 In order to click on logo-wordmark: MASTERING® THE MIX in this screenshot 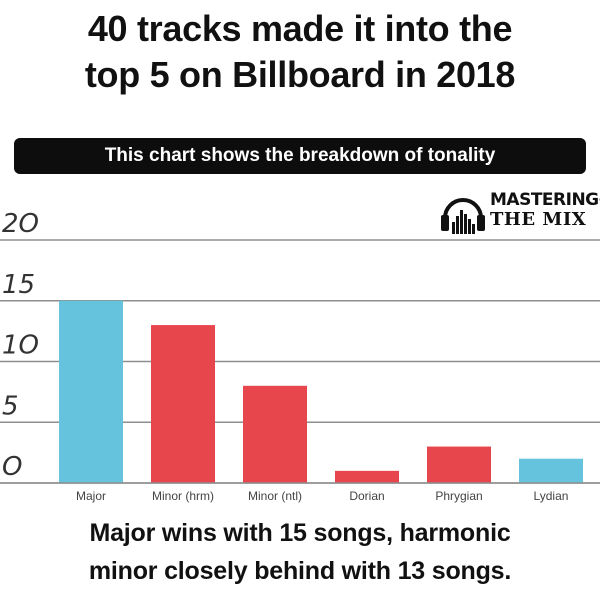, I will do `click(545, 210)`.